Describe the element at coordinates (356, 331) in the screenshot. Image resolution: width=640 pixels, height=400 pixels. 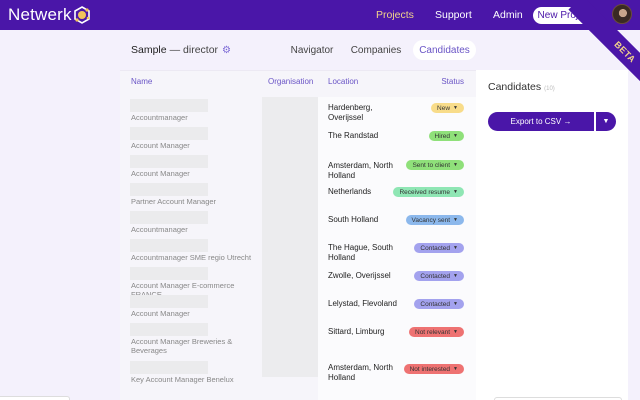
I see `candidate-location: Sittard, Limburg` at that location.